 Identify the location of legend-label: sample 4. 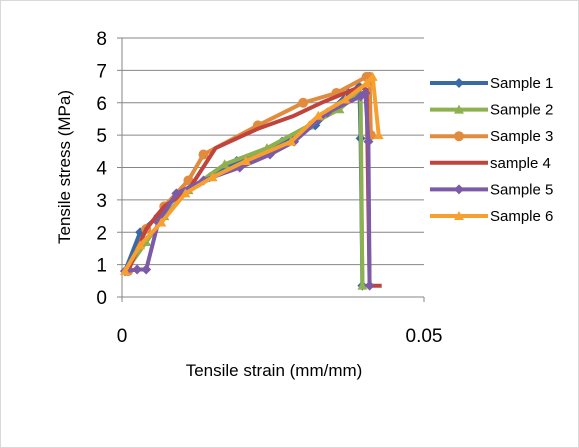
(520, 163).